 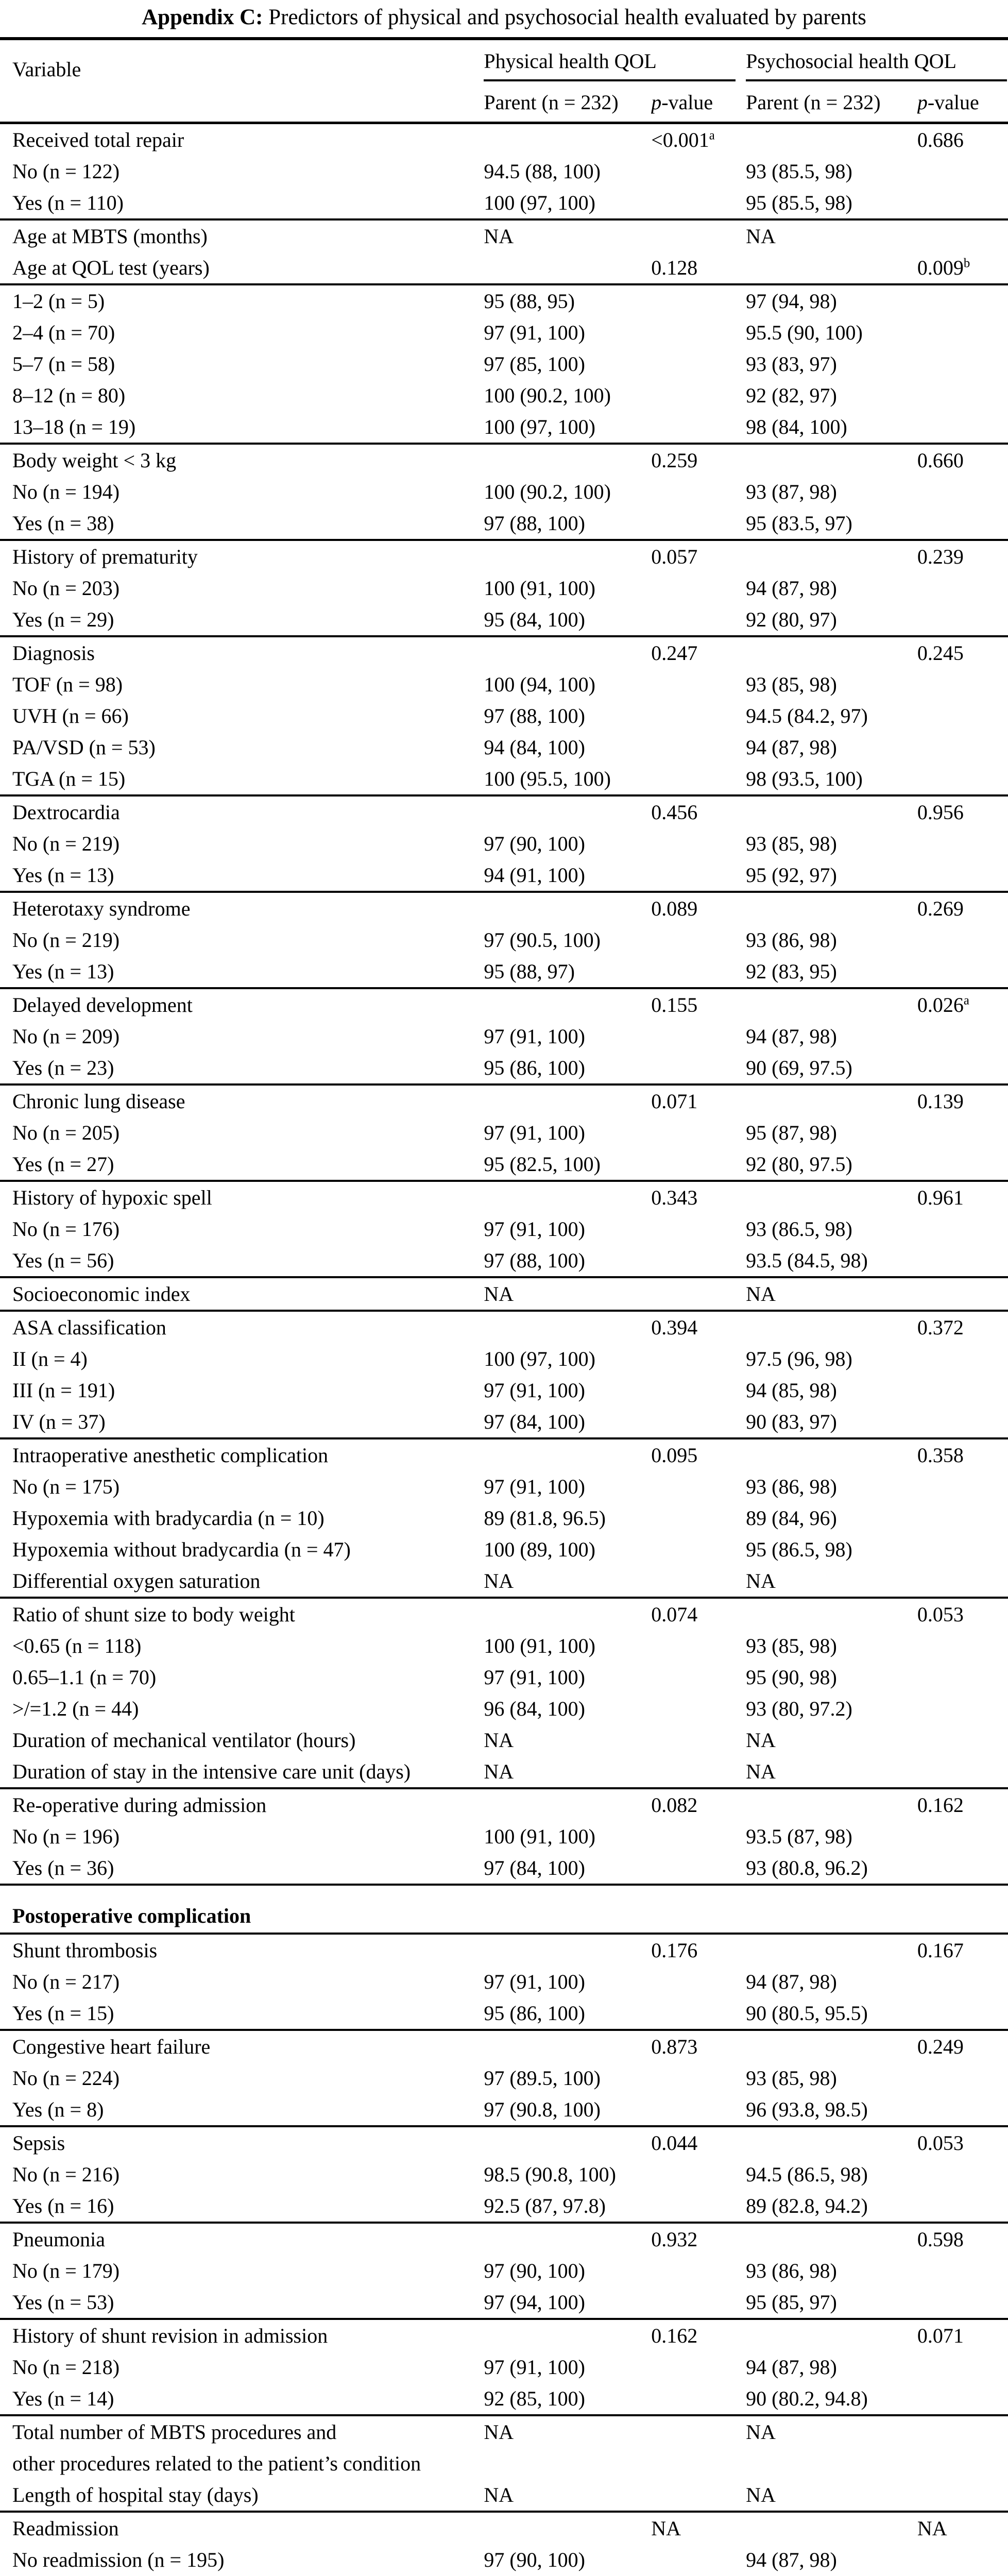 I want to click on row-label: No (n = 196), so click(x=66, y=1836).